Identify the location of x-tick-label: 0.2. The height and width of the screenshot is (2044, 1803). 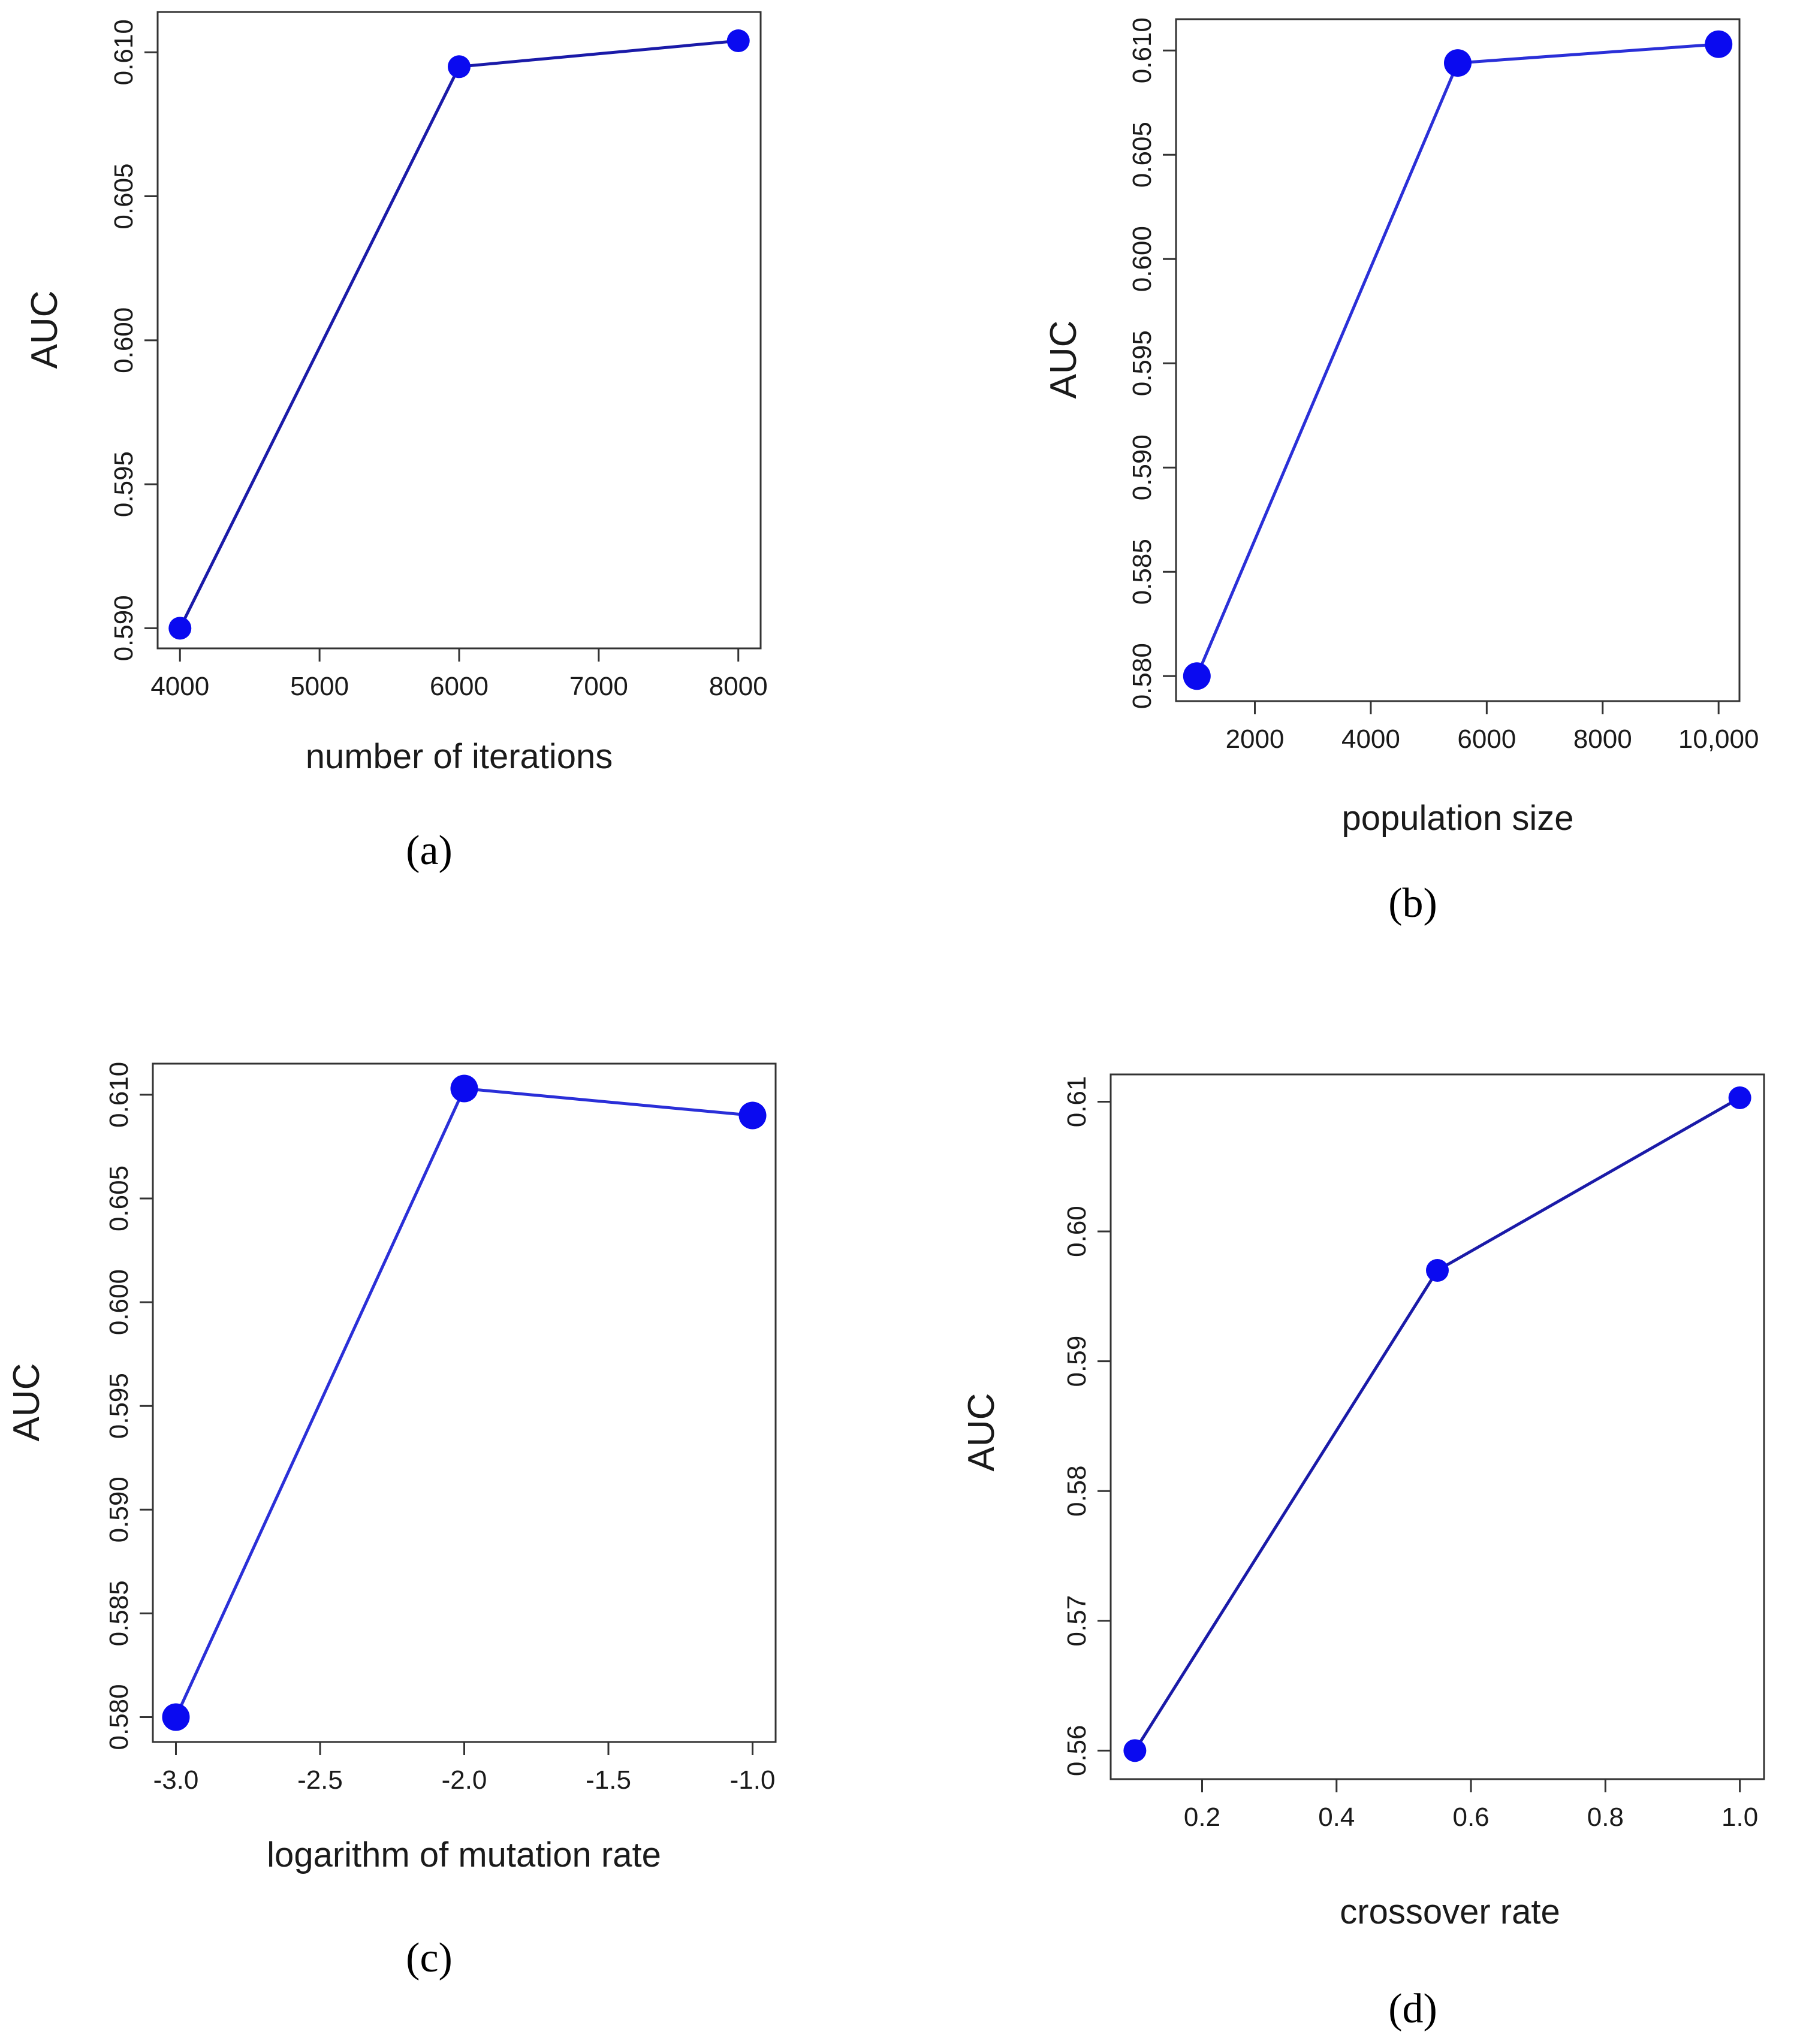
(1202, 1818).